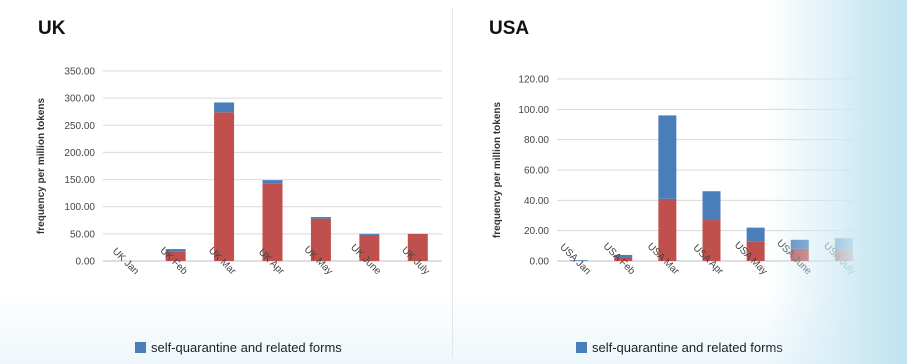 This screenshot has width=907, height=364. What do you see at coordinates (79, 72) in the screenshot?
I see `uk-ytick-label: 350.00` at bounding box center [79, 72].